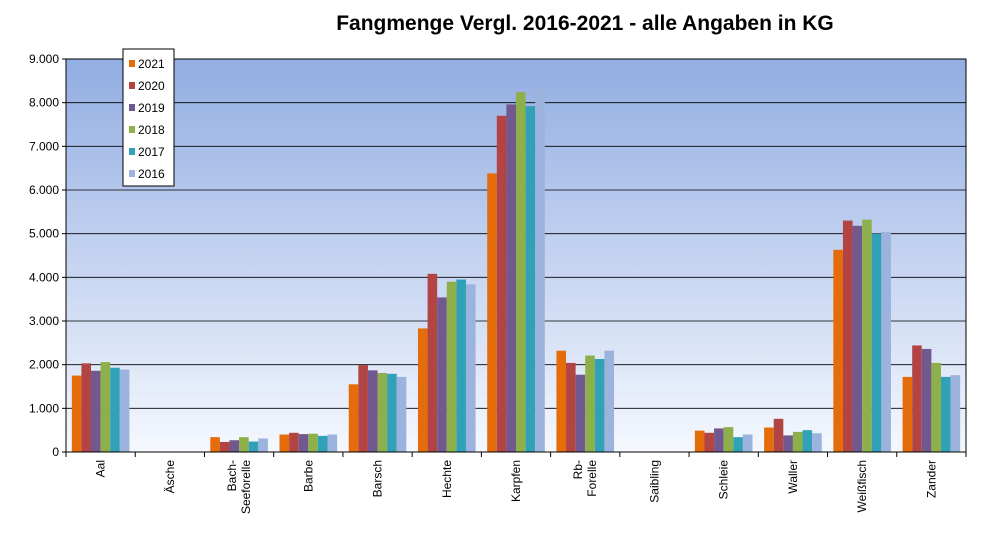  I want to click on x-tick-label-line: Karpfen, so click(516, 481).